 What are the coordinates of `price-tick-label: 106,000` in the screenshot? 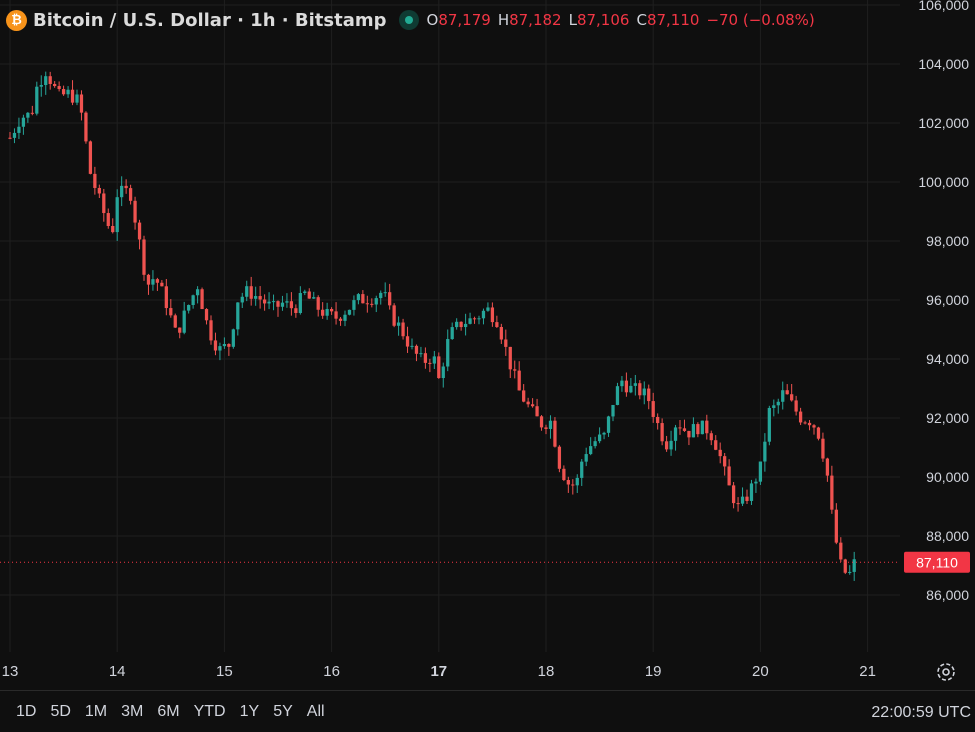 It's located at (943, 6).